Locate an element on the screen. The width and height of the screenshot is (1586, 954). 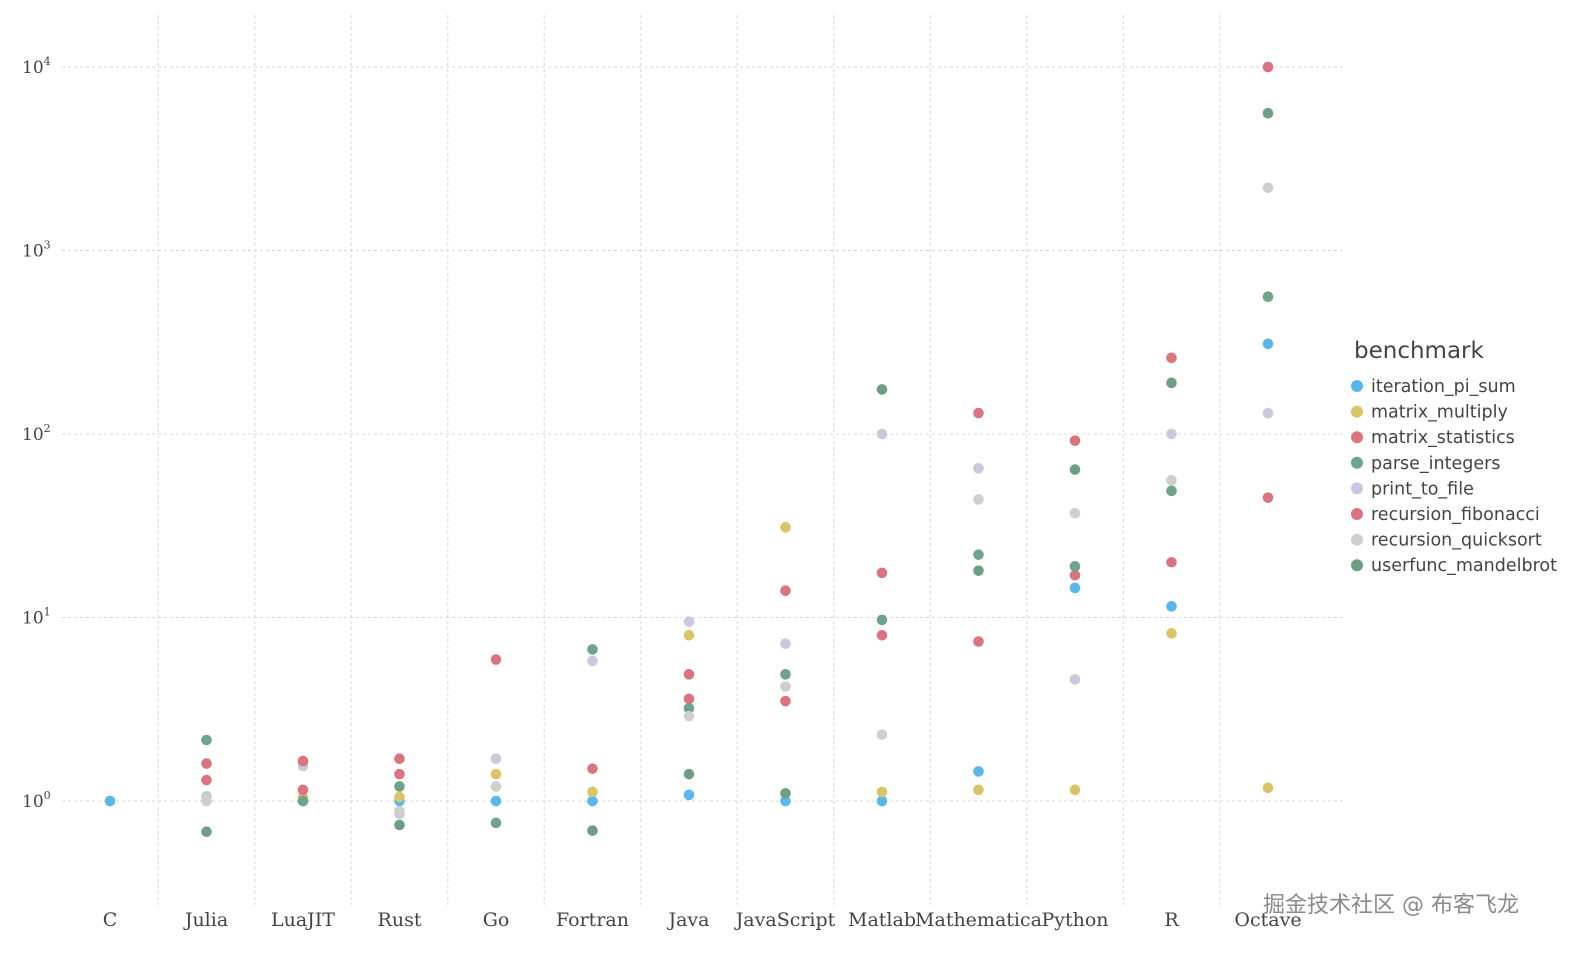
x-tick-label: Rust is located at coordinates (400, 920).